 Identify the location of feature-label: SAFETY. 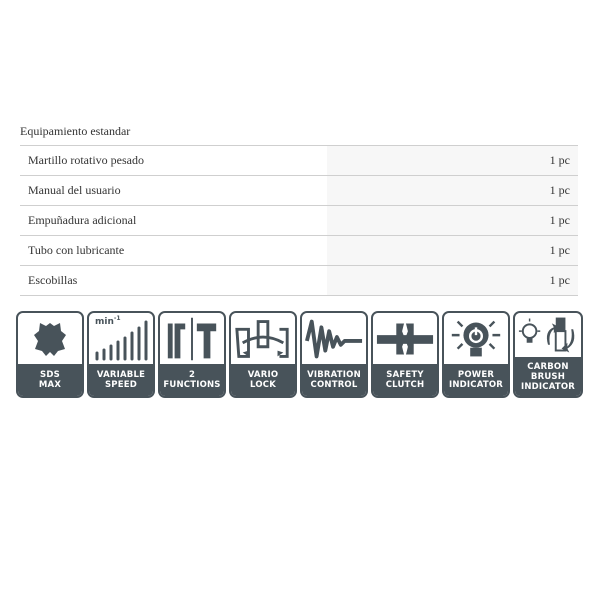
(405, 375).